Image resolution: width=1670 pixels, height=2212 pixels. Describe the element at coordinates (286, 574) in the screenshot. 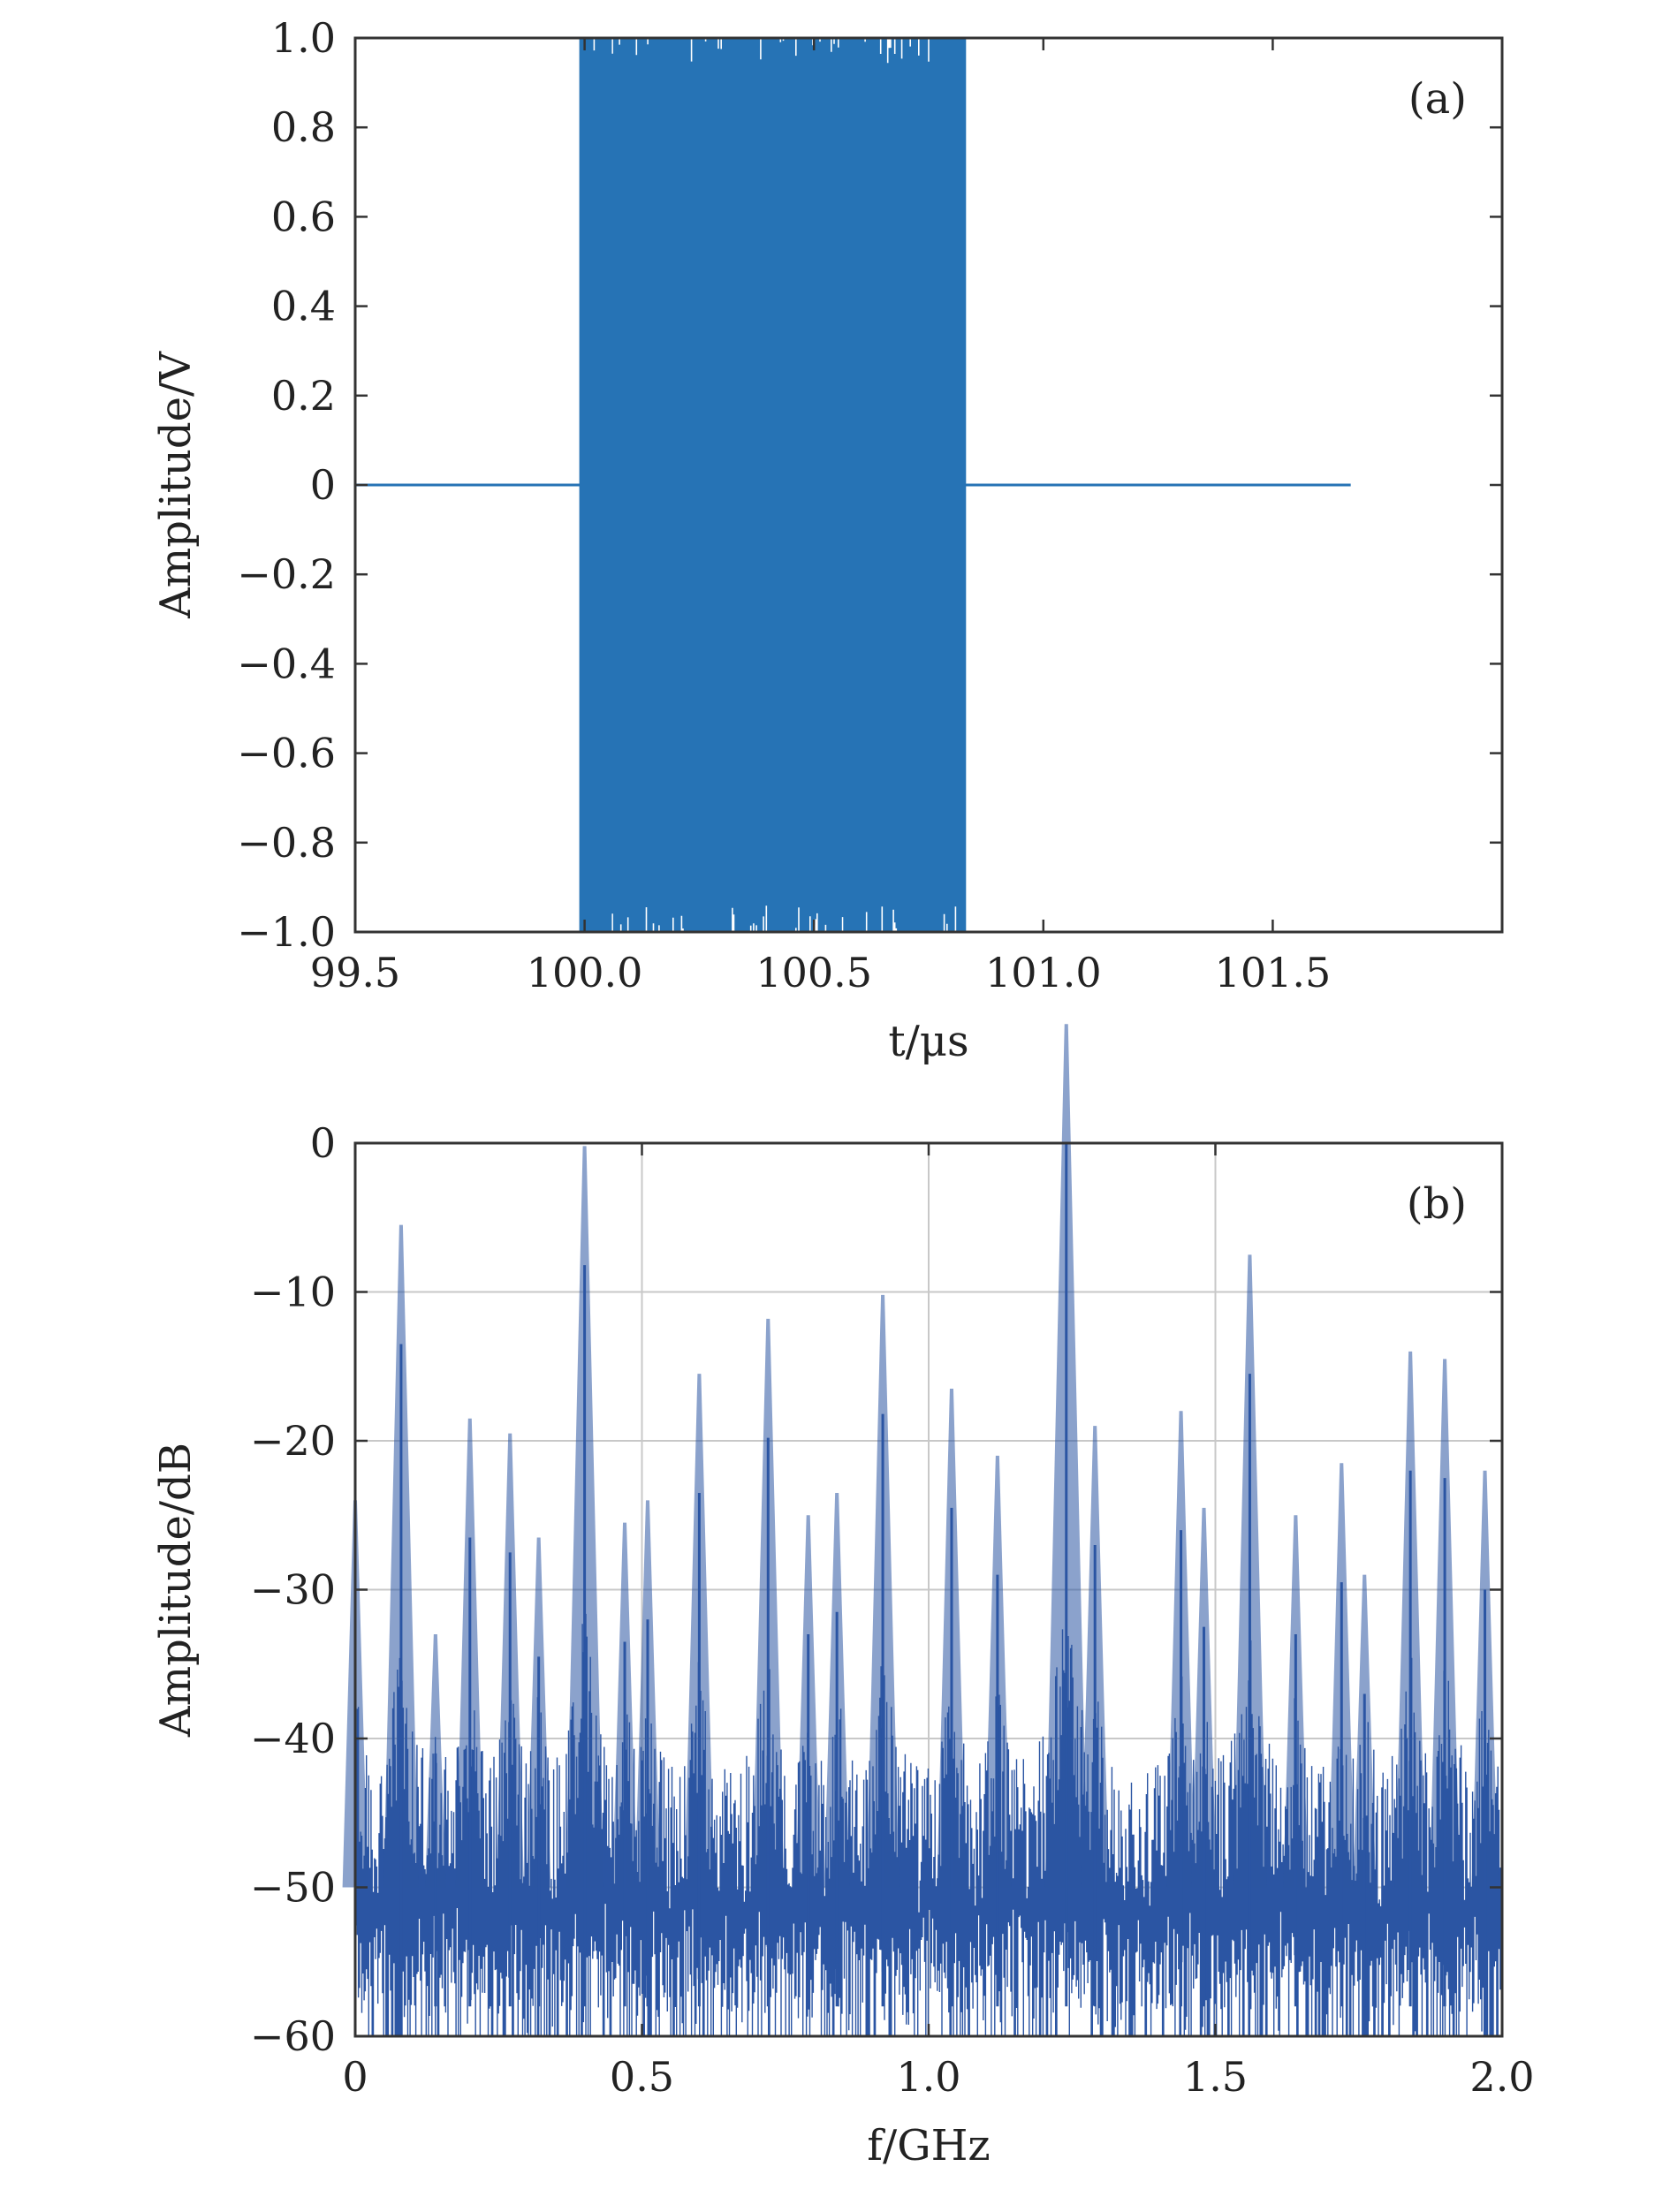

I see `a-y-tick-label: −0.2` at that location.